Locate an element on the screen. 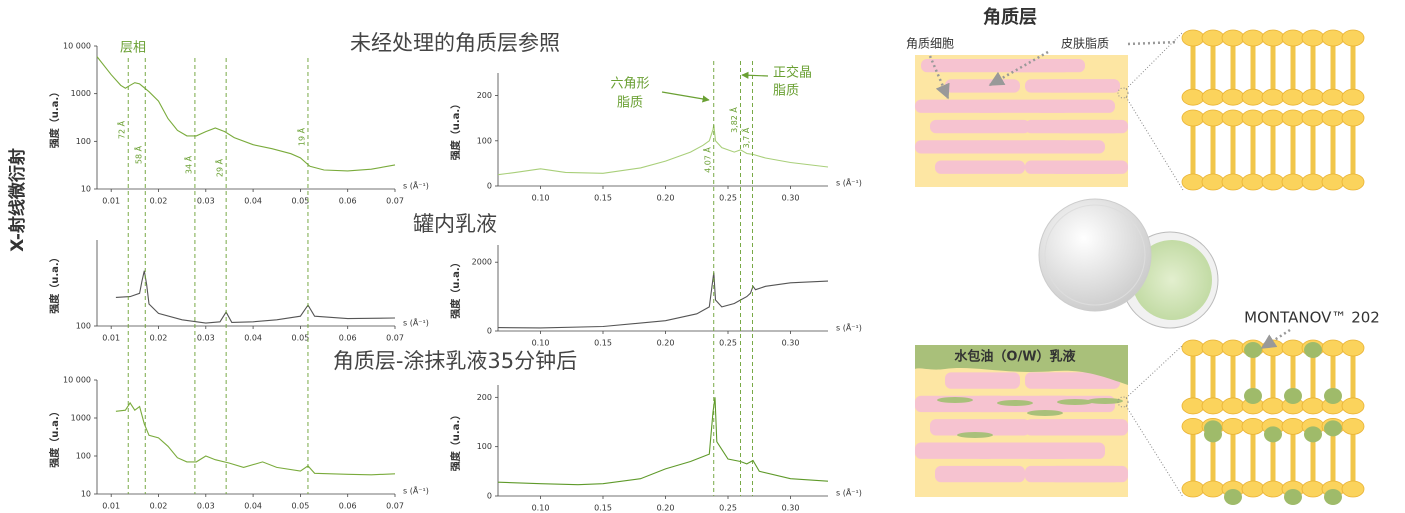 This screenshot has height=513, width=1405. y-tick-label: 10 is located at coordinates (86, 494).